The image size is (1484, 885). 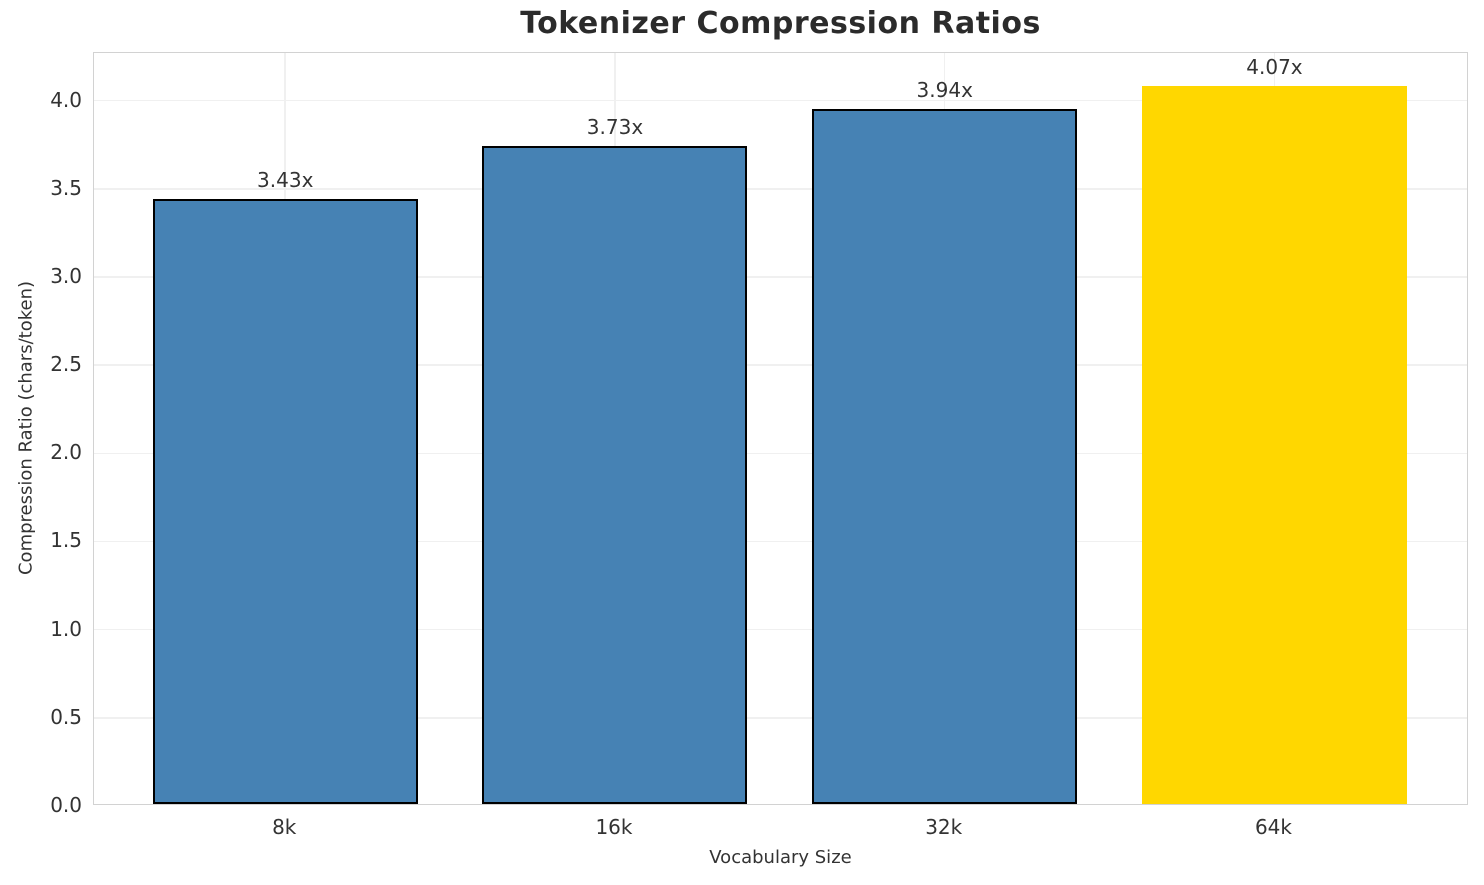 What do you see at coordinates (615, 127) in the screenshot?
I see `bar-value-label: 3.73x` at bounding box center [615, 127].